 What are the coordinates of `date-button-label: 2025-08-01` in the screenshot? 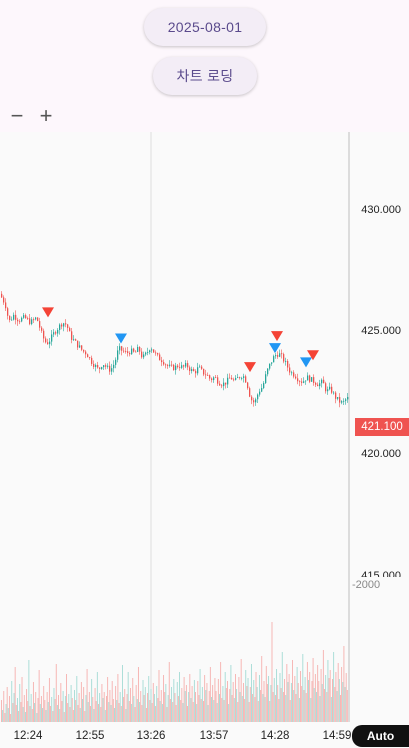 It's located at (205, 27).